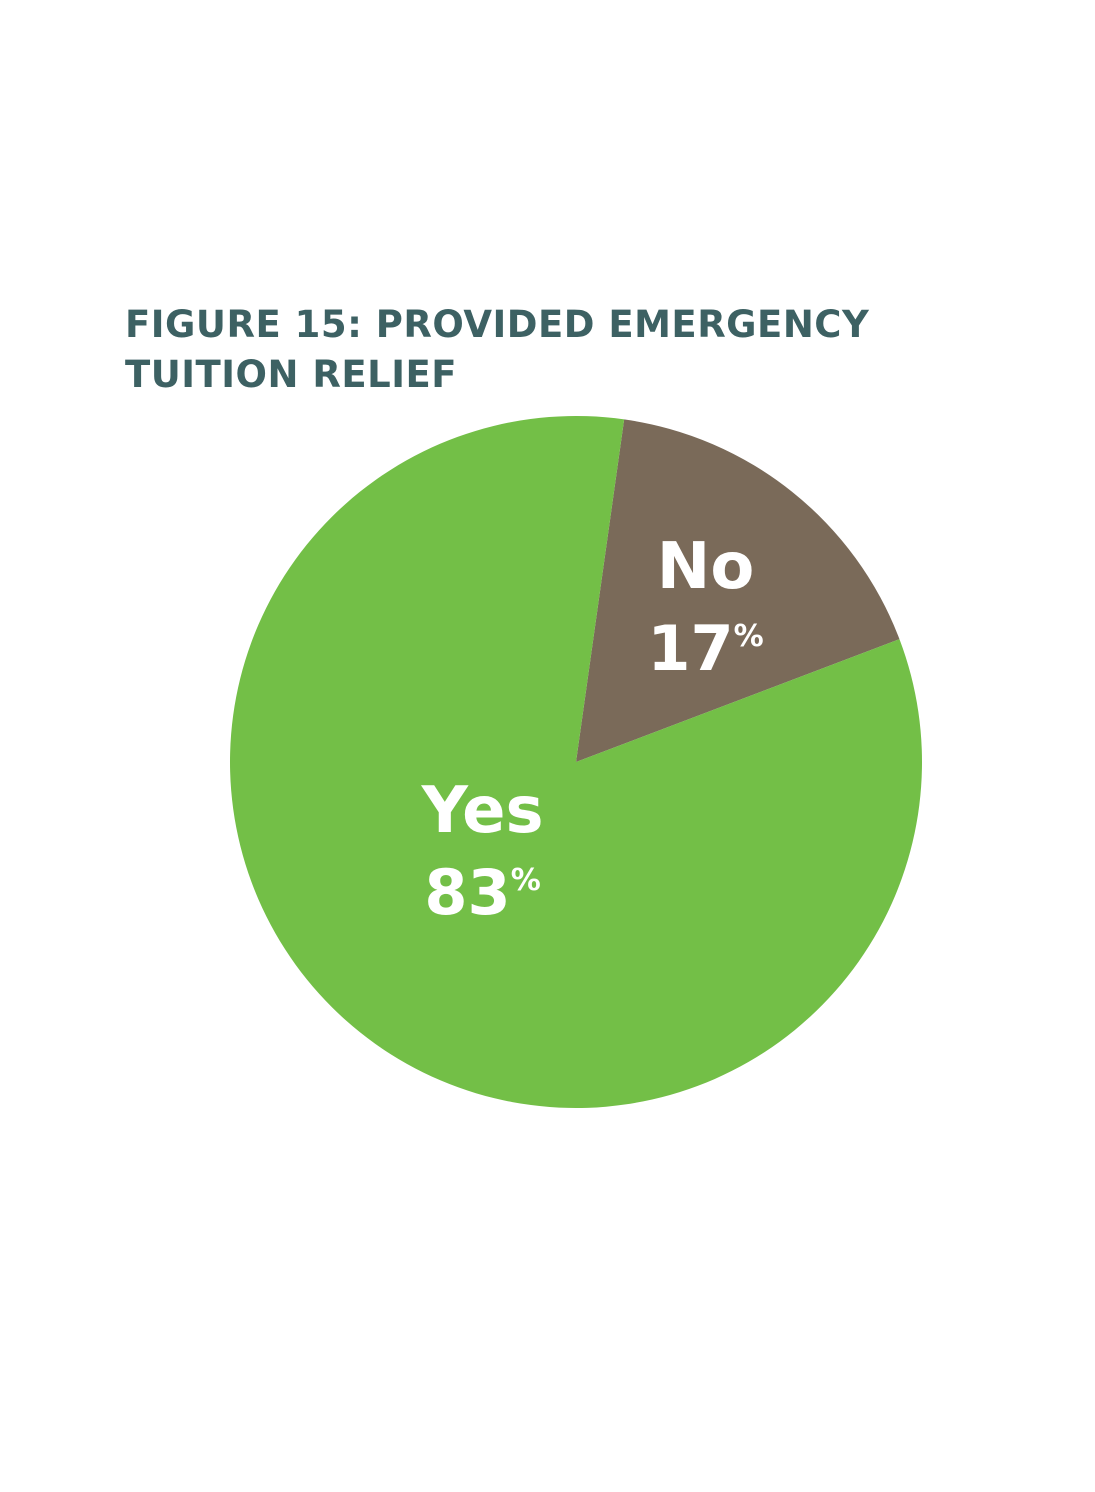 The height and width of the screenshot is (1492, 1095). Describe the element at coordinates (705, 648) in the screenshot. I see `slice-value-no: 17%` at that location.